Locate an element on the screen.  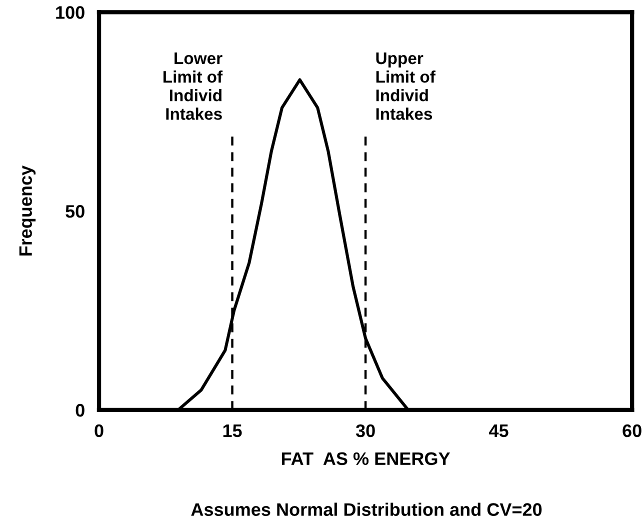
x-tick-label: 45 is located at coordinates (498, 431).